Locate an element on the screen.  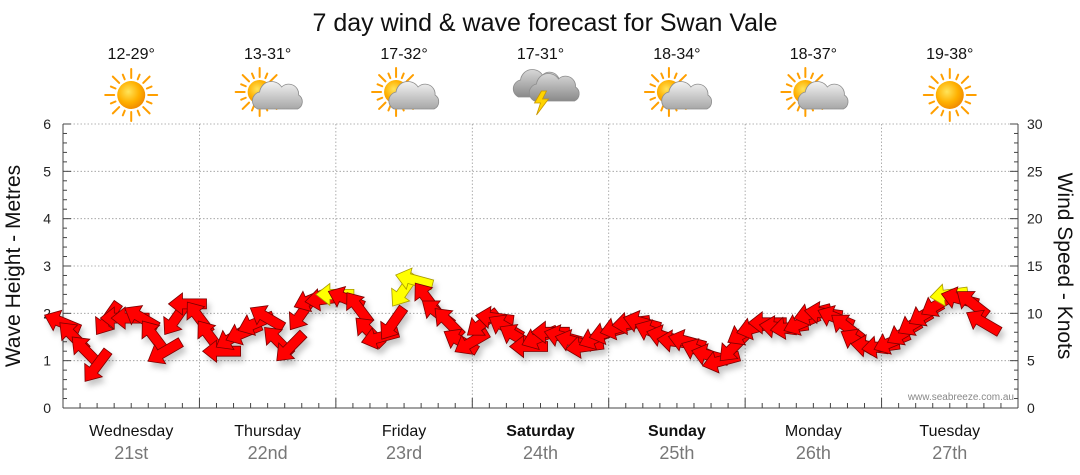
day-label: Monday is located at coordinates (813, 431).